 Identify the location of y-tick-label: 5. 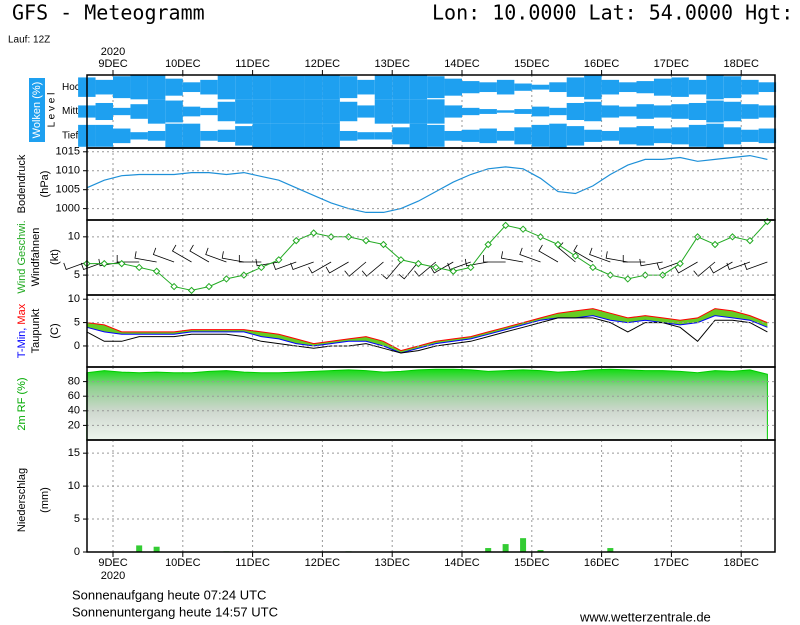
(77, 519).